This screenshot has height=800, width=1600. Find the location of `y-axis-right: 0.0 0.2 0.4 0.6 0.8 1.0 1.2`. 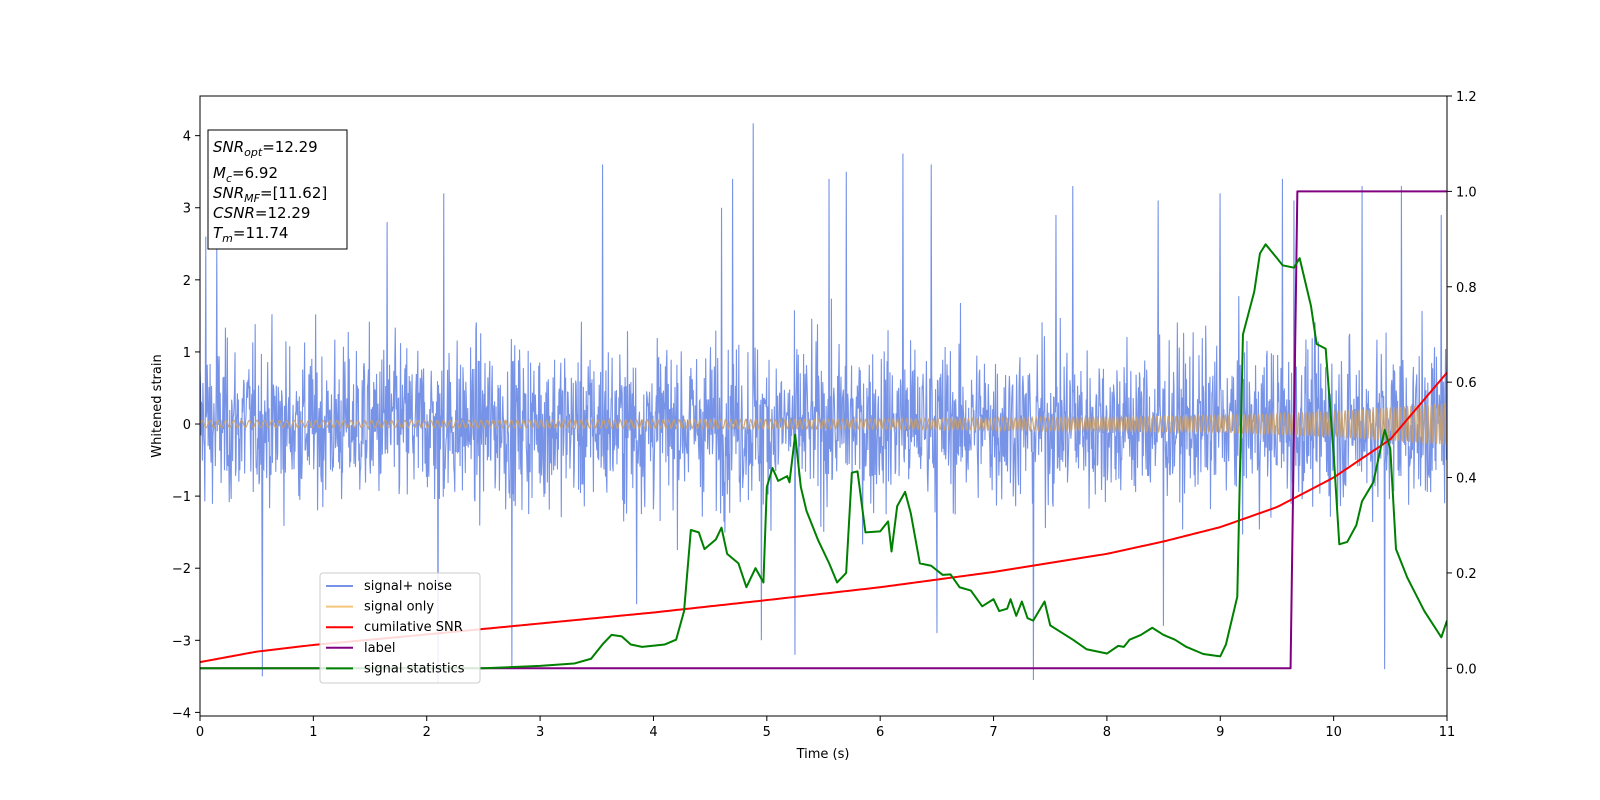

y-axis-right: 0.0 0.2 0.4 0.6 0.8 1.0 1.2 is located at coordinates (1462, 383).